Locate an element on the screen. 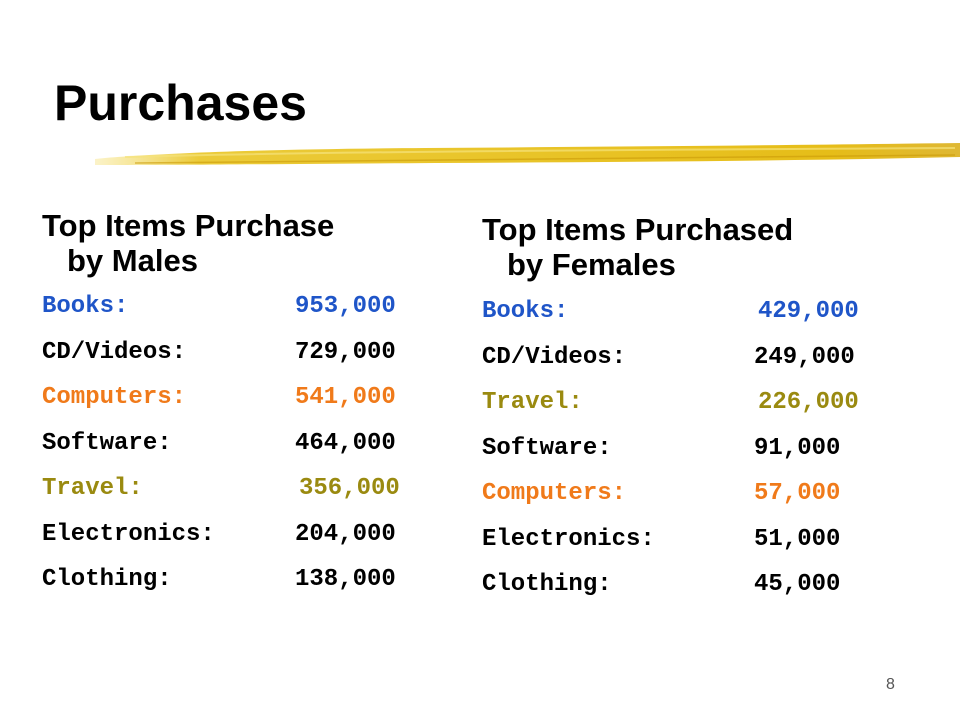 Image resolution: width=960 pixels, height=720 pixels. item-value: 729,000 is located at coordinates (345, 352).